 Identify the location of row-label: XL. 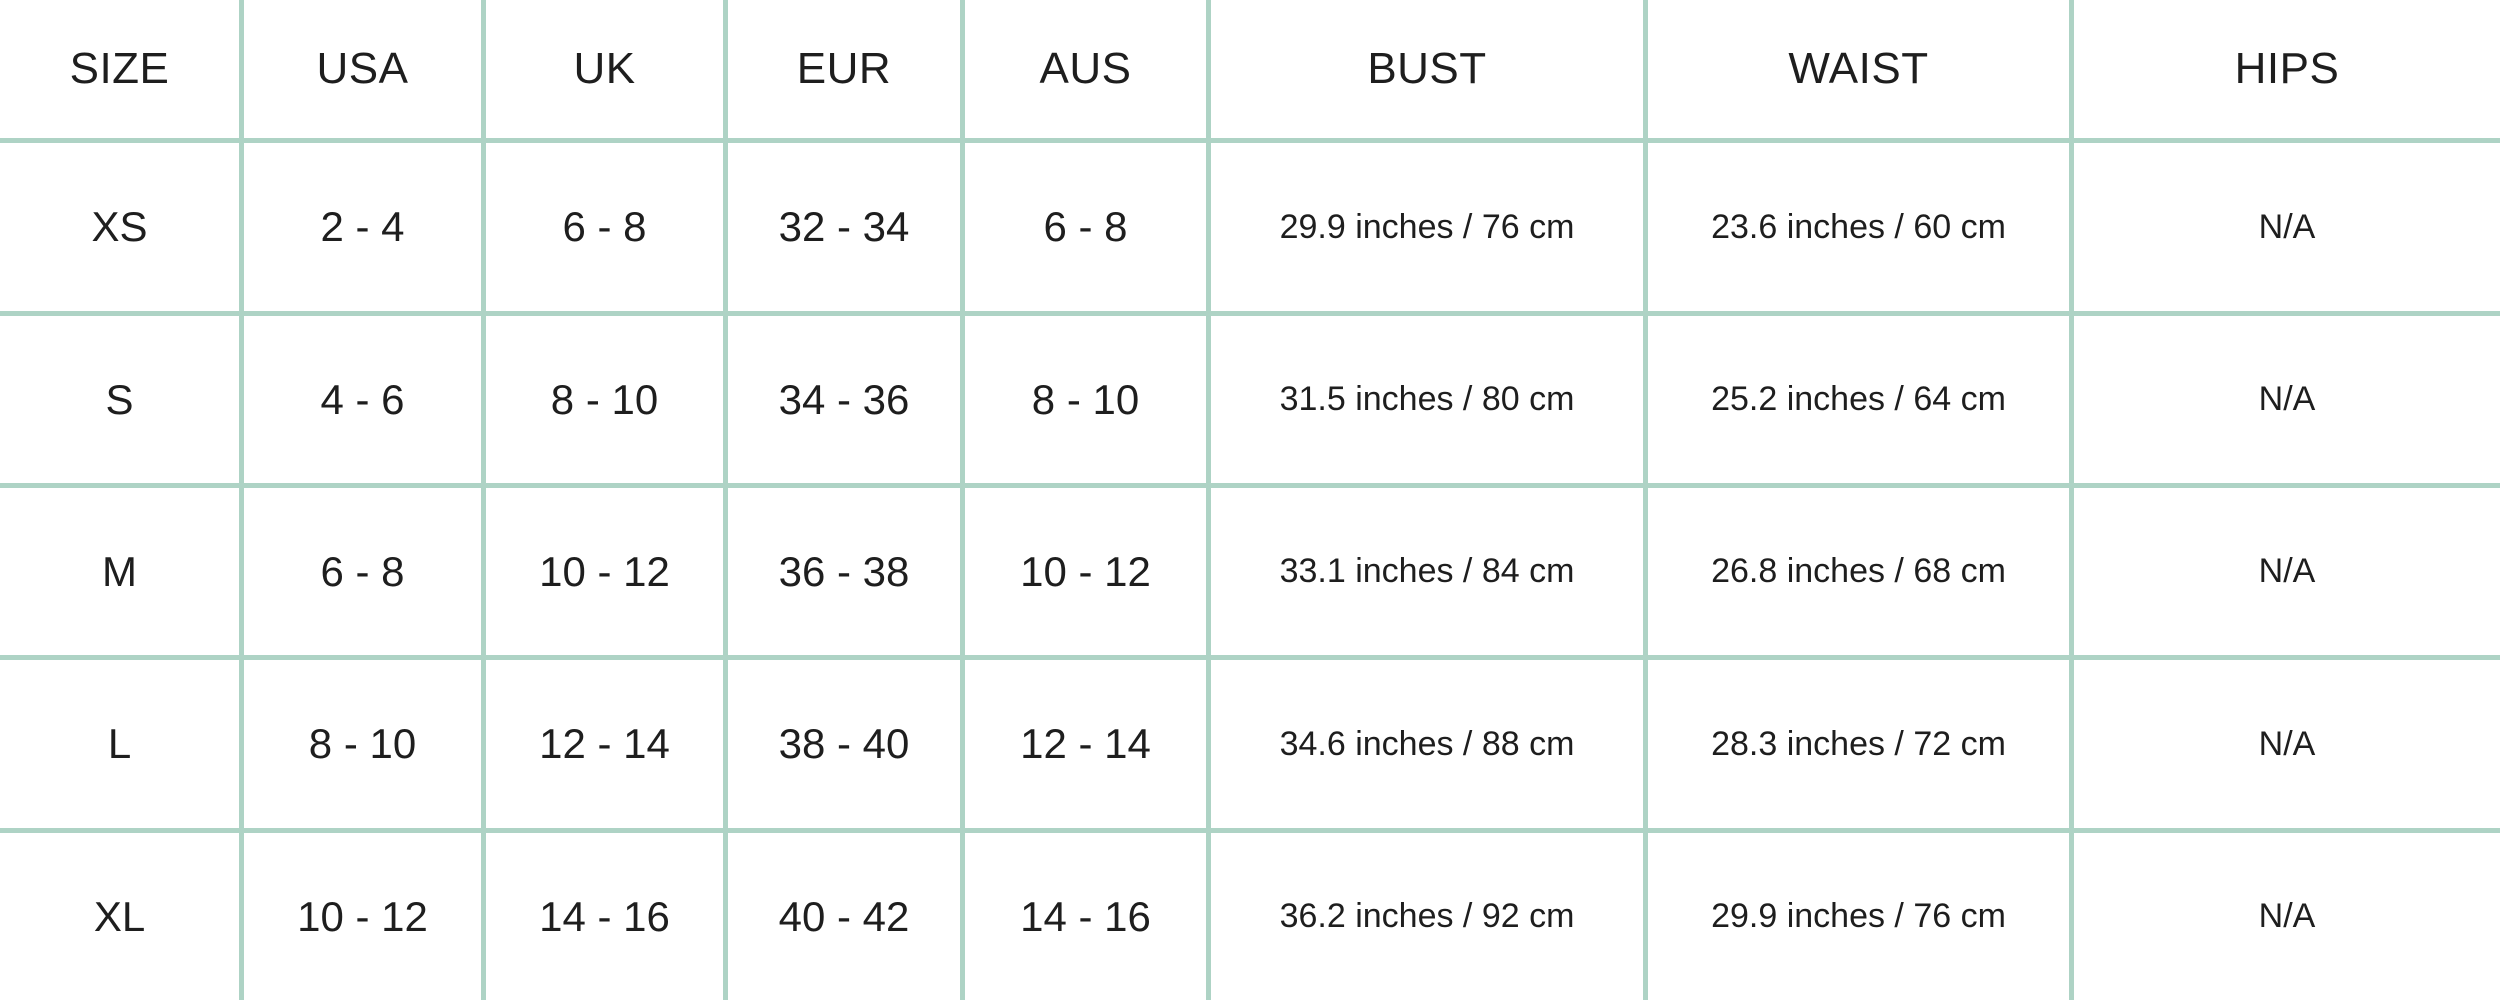
(119, 916).